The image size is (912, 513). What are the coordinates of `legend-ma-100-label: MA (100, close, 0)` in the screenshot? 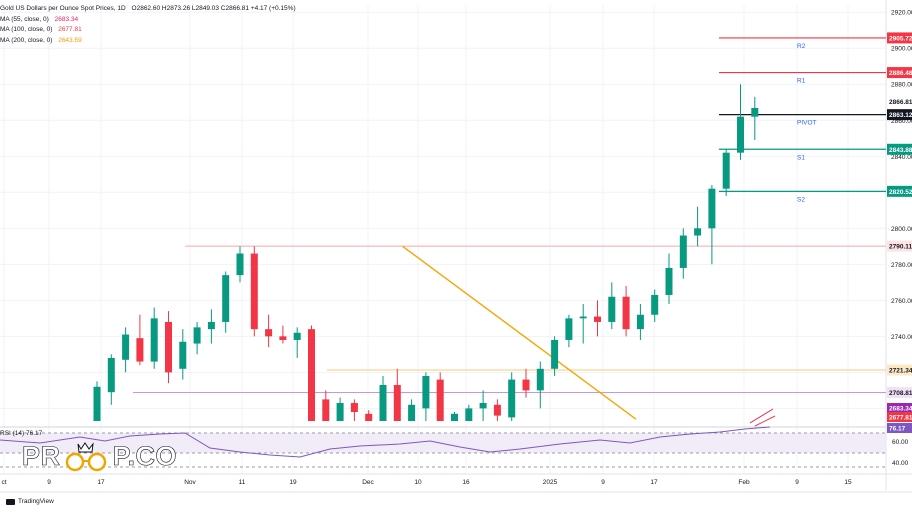 It's located at (26, 29).